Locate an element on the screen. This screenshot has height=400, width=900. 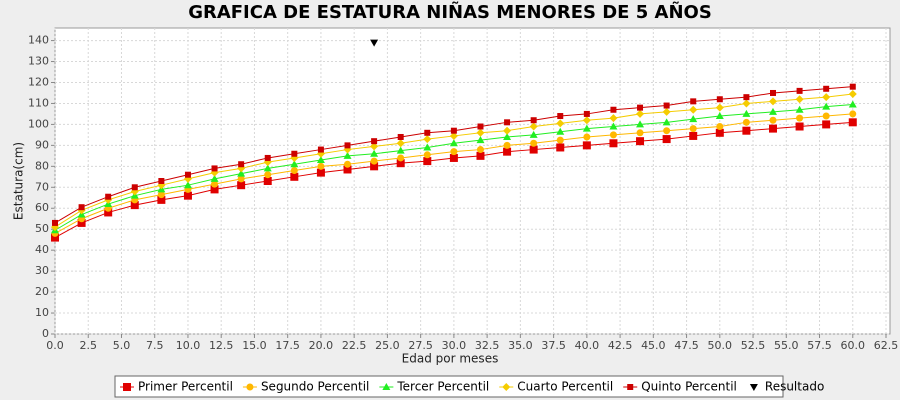
x-tick-label: 60.0 is located at coordinates (853, 345).